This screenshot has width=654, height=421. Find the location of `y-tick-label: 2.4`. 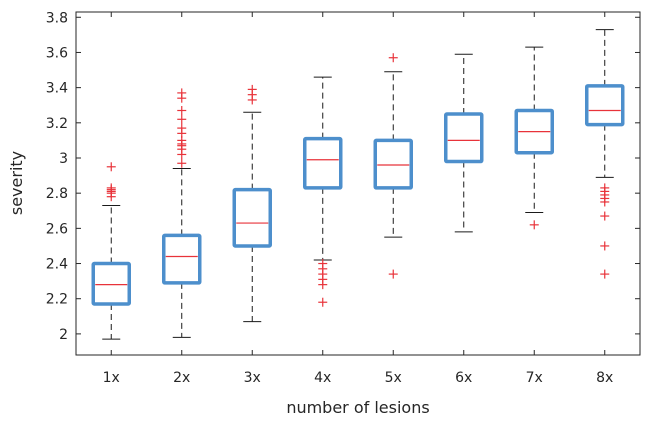

y-tick-label: 2.4 is located at coordinates (57, 265).